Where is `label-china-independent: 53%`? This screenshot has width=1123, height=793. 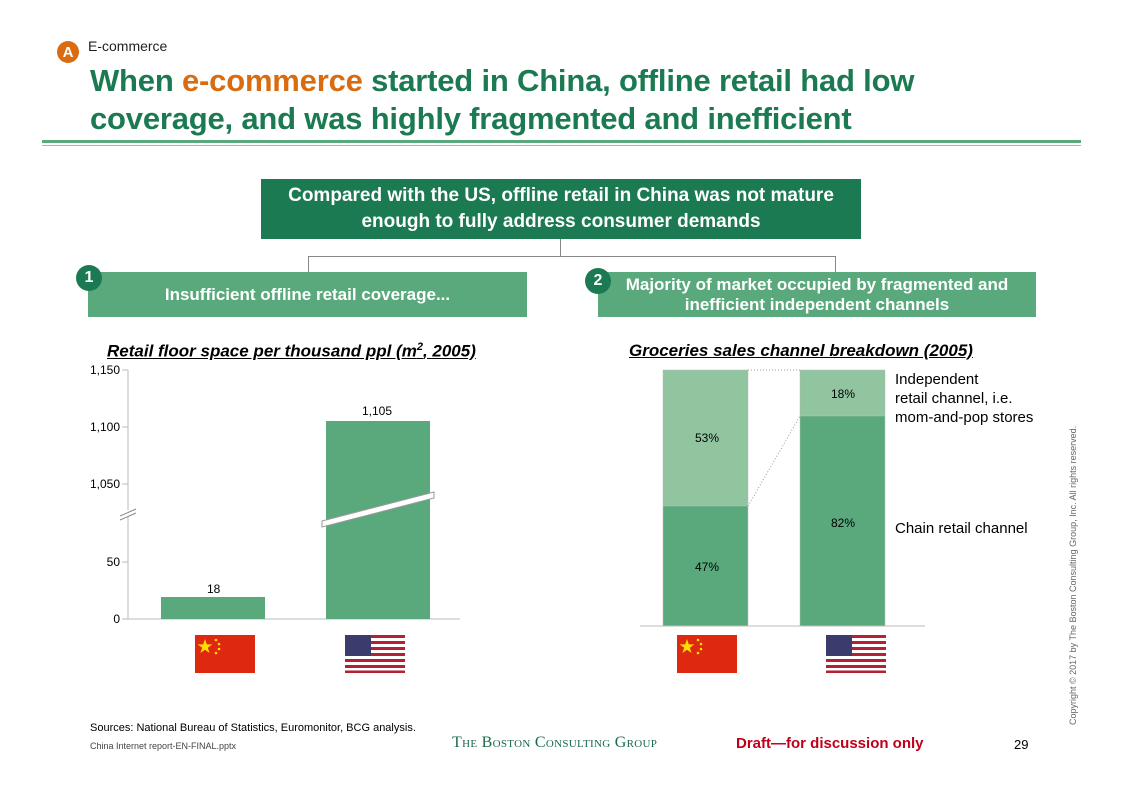
label-china-independent: 53% is located at coordinates (707, 438).